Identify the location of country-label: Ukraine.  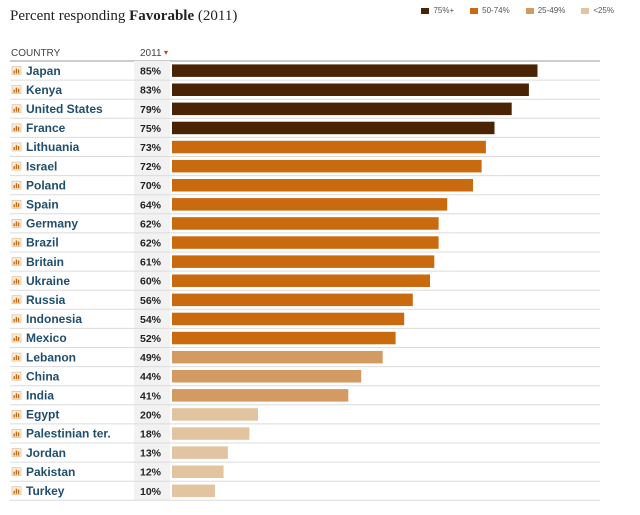
(48, 281).